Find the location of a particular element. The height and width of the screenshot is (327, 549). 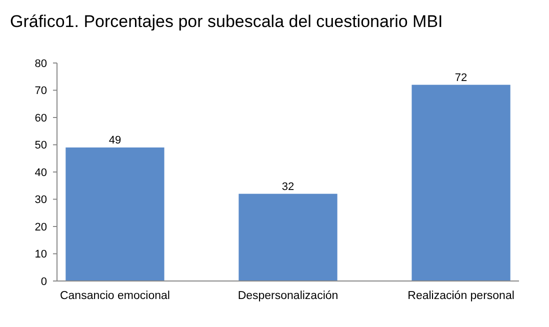

y-tick-label: 80 is located at coordinates (40, 64).